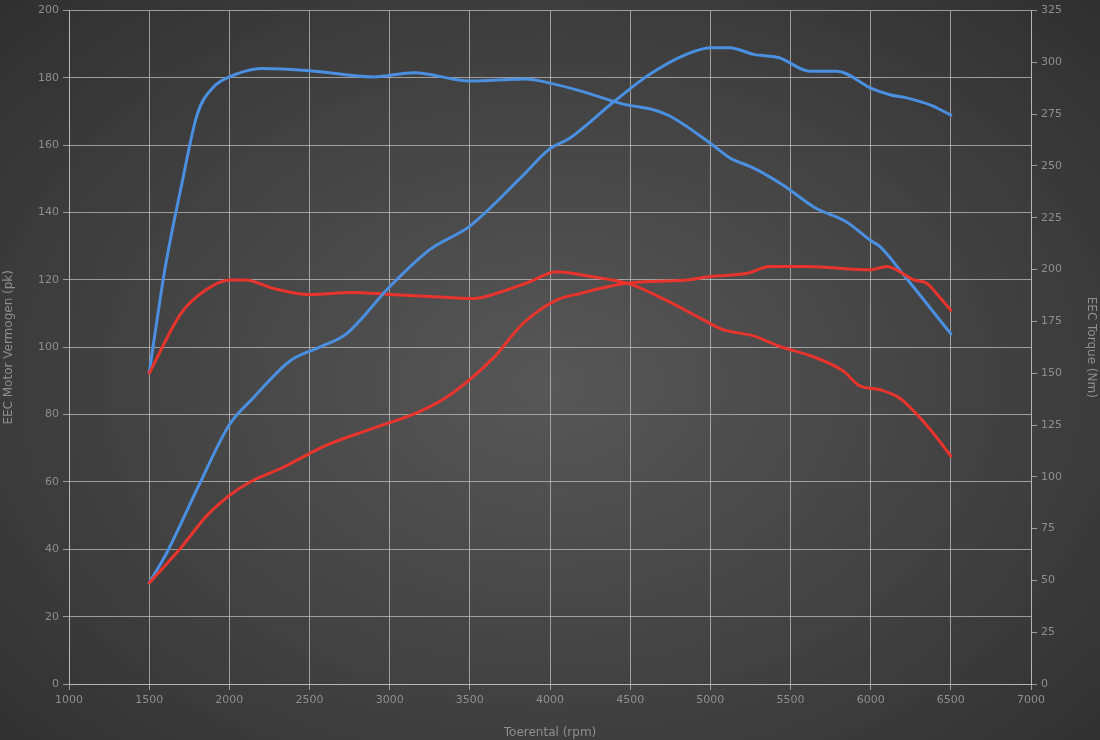  Describe the element at coordinates (48, 347) in the screenshot. I see `y-tick-label: 100` at that location.